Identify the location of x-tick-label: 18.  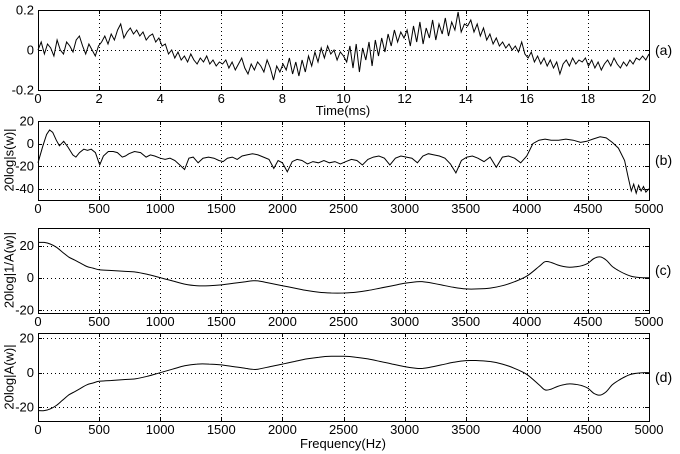
(588, 98).